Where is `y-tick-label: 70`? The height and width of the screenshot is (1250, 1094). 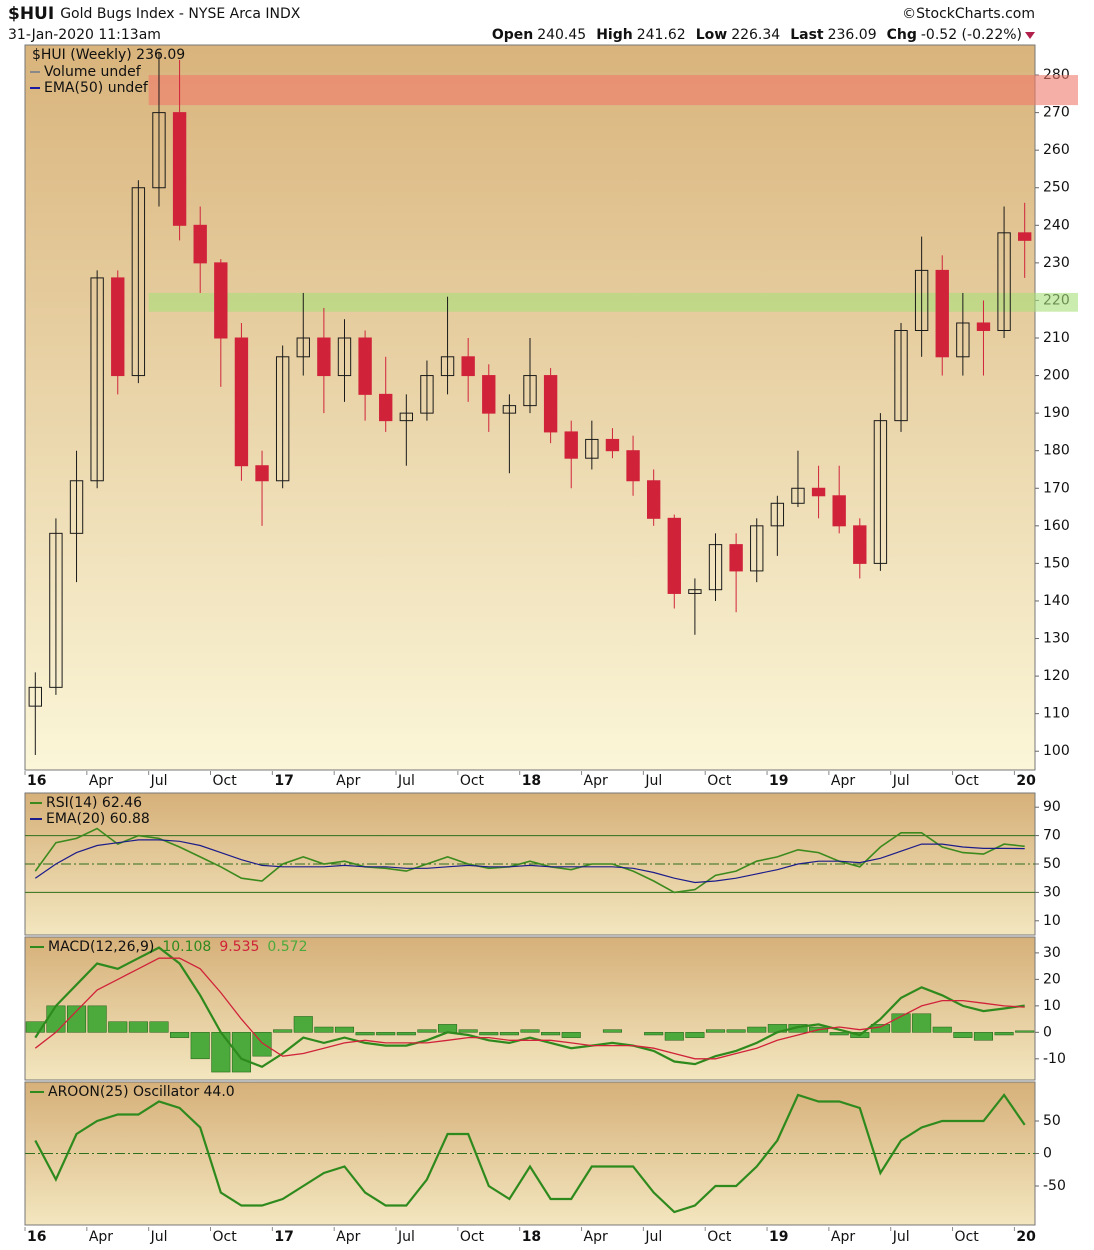 y-tick-label: 70 is located at coordinates (1052, 836).